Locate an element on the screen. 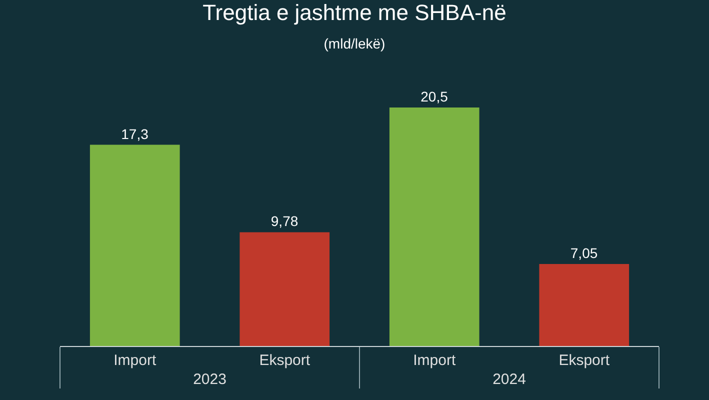  data-label: 20,5 is located at coordinates (434, 96).